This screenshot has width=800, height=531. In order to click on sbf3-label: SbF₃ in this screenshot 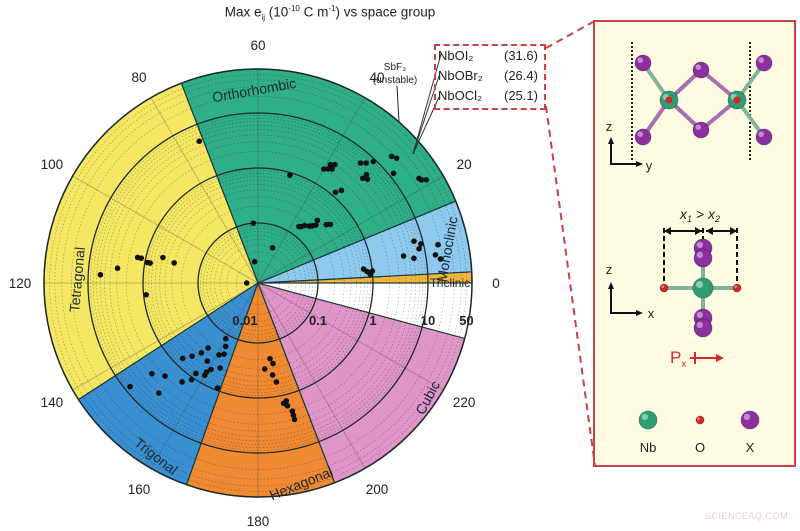, I will do `click(395, 67)`.